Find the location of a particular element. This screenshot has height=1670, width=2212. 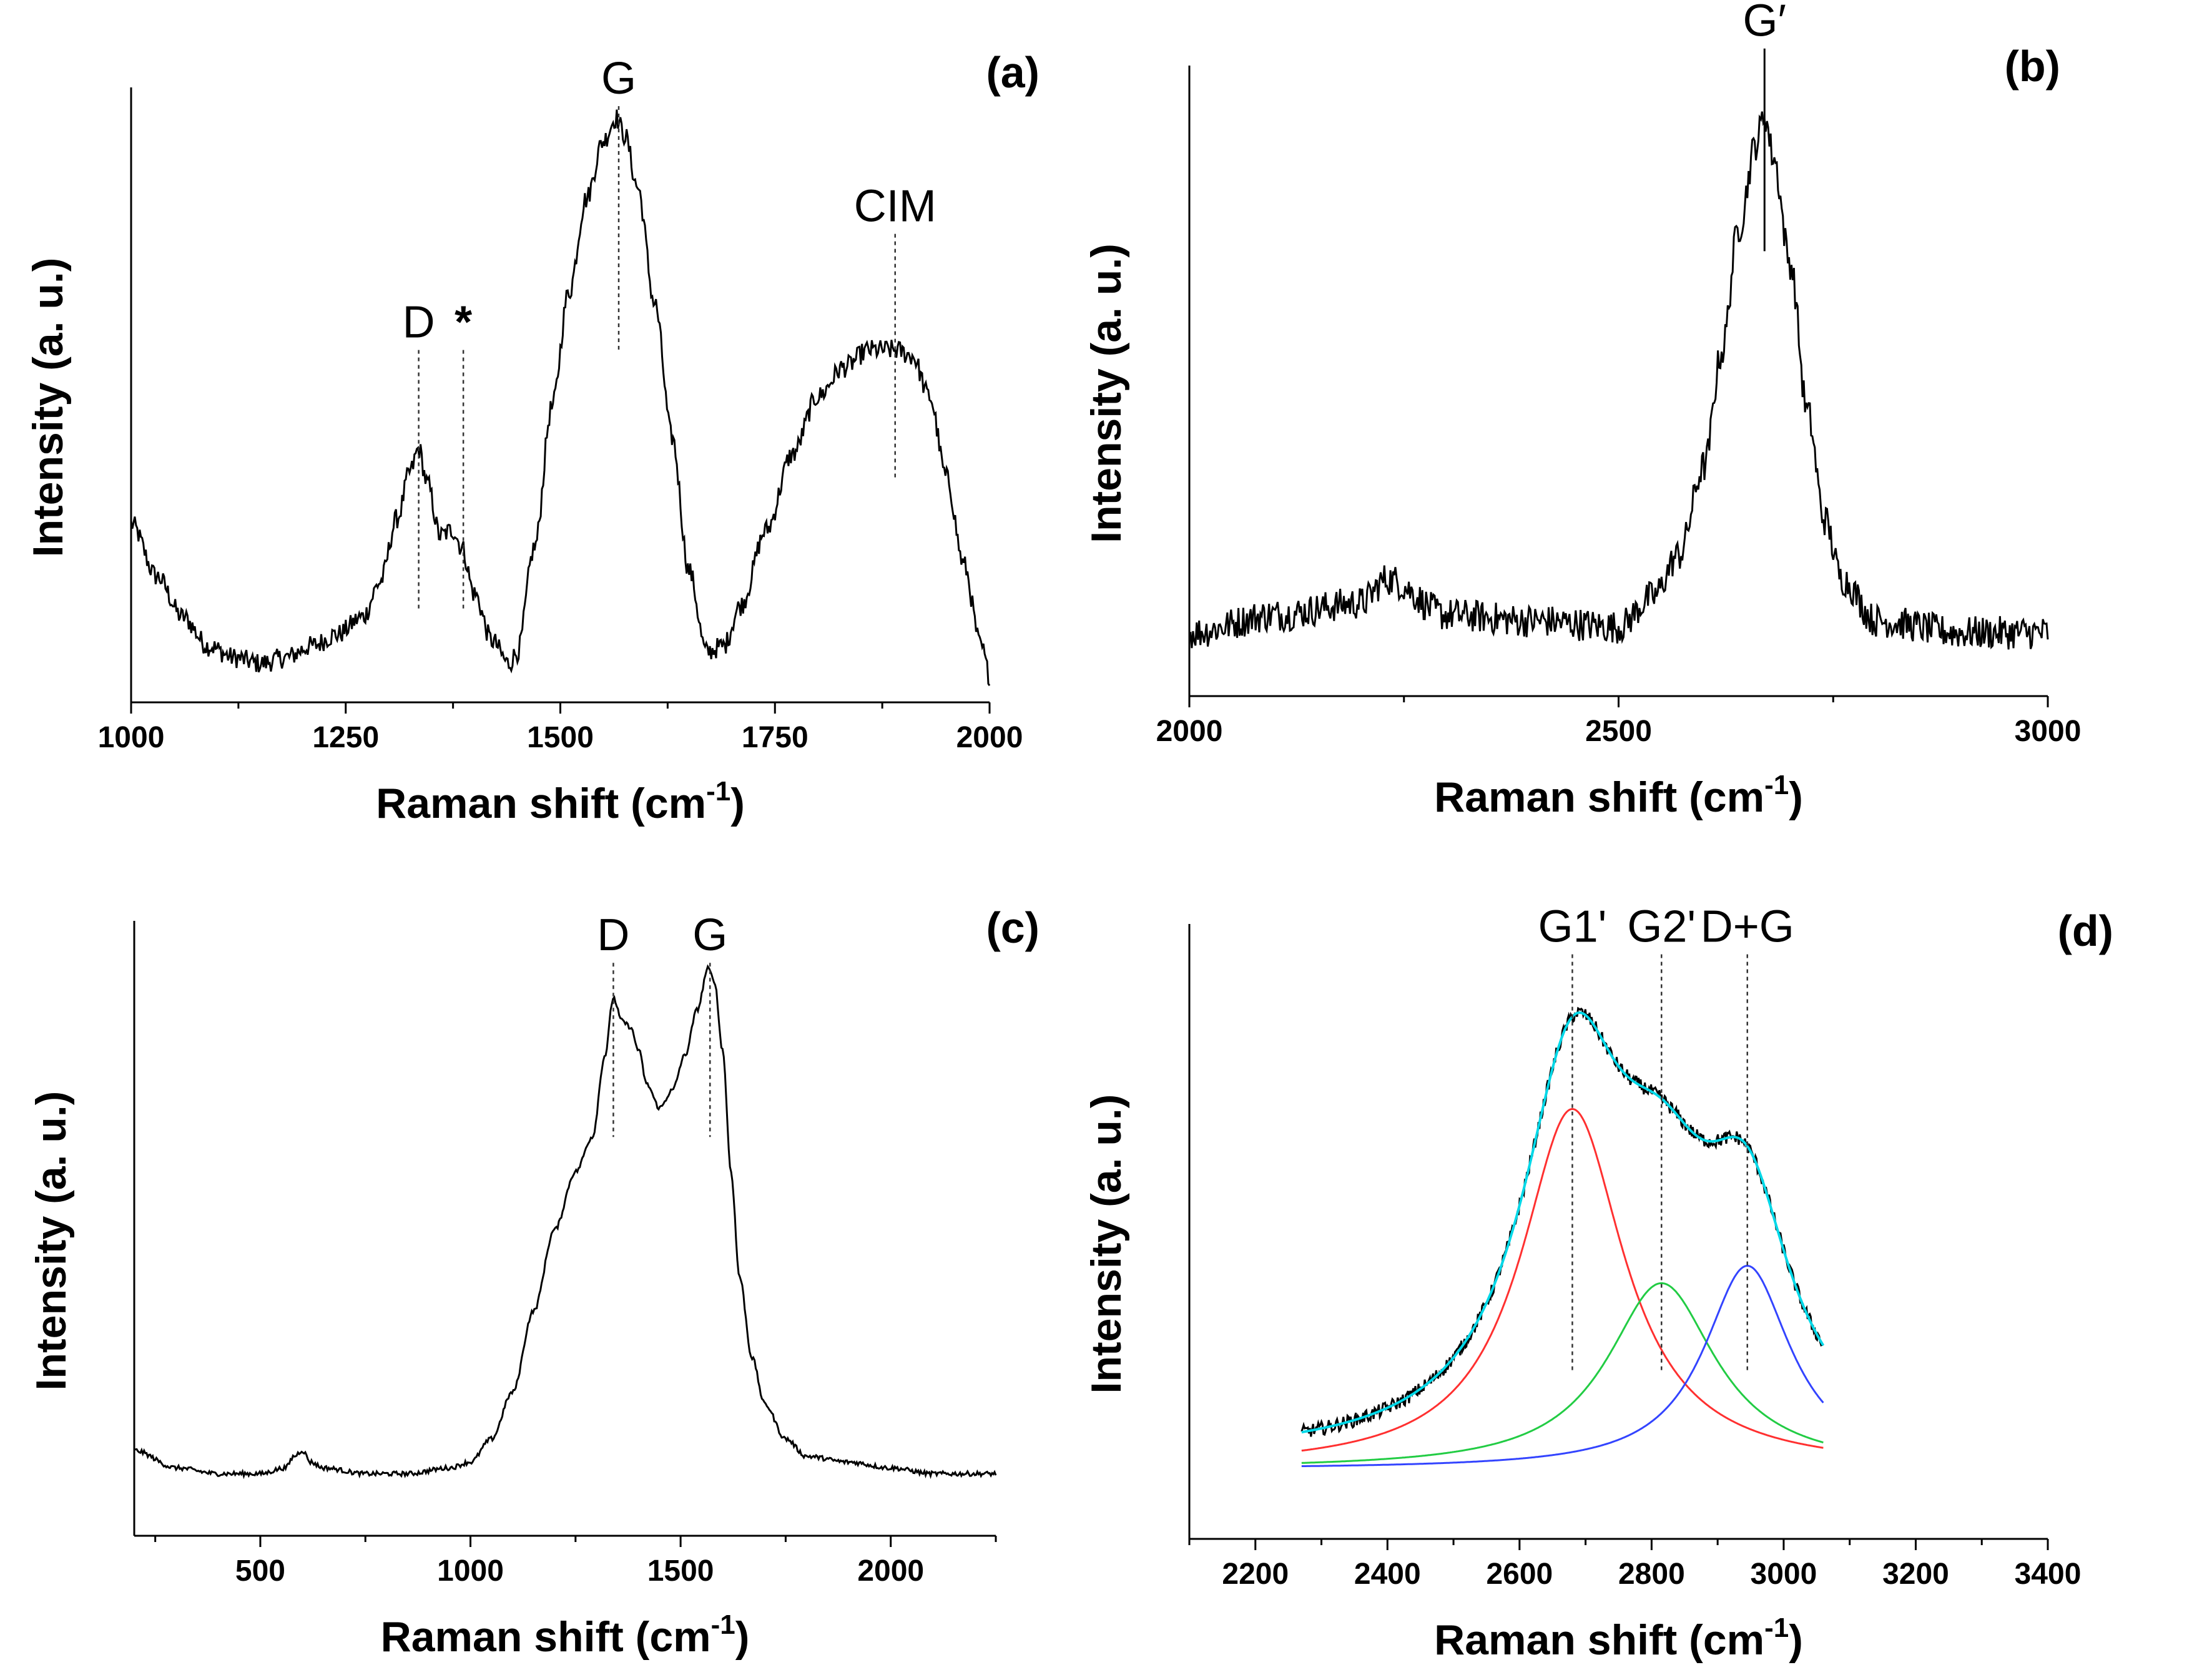

peak-label: * is located at coordinates (463, 323).